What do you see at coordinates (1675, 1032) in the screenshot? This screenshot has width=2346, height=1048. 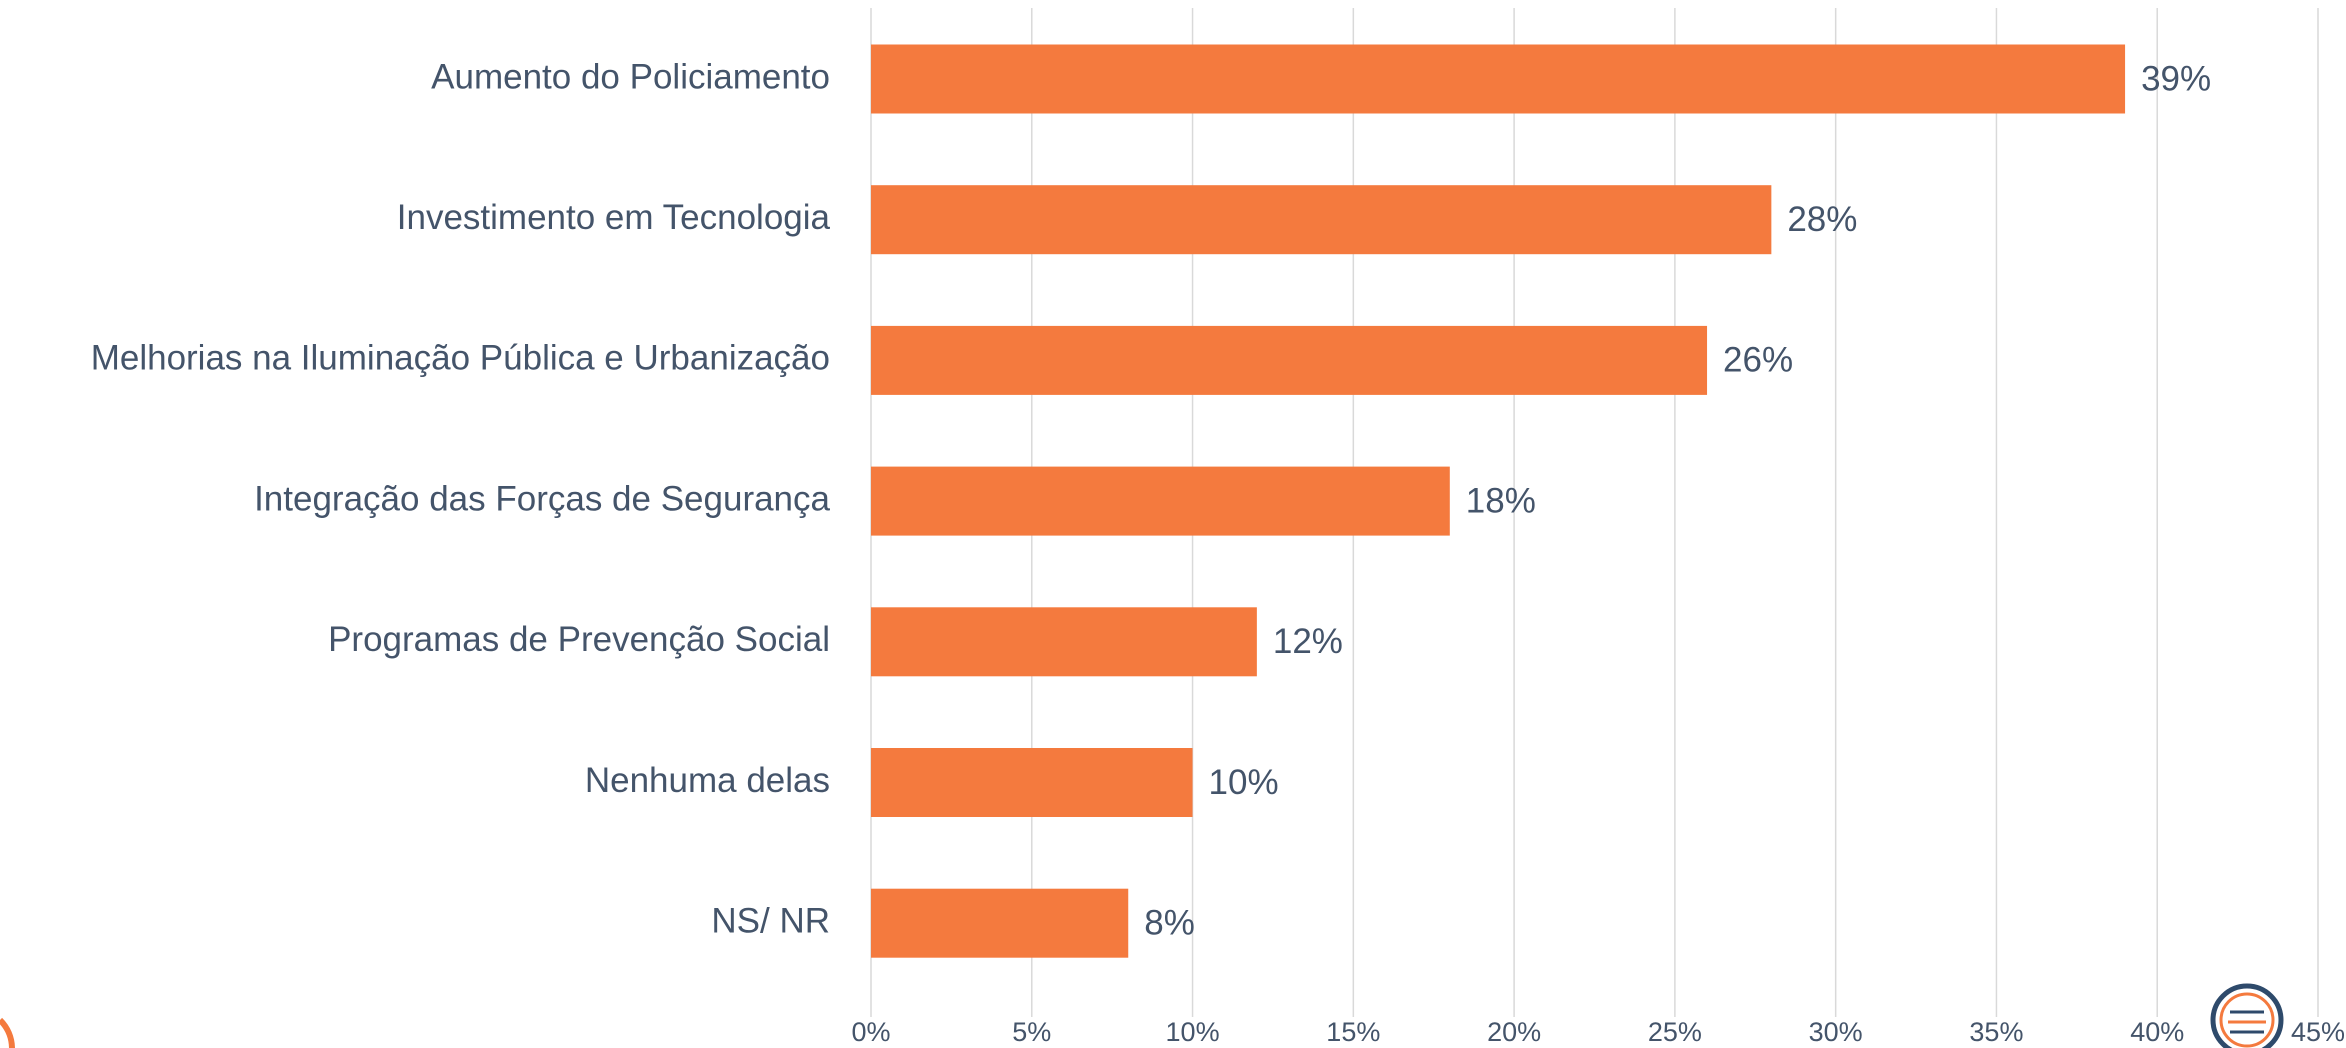 I see `x-tick-label: 25%` at bounding box center [1675, 1032].